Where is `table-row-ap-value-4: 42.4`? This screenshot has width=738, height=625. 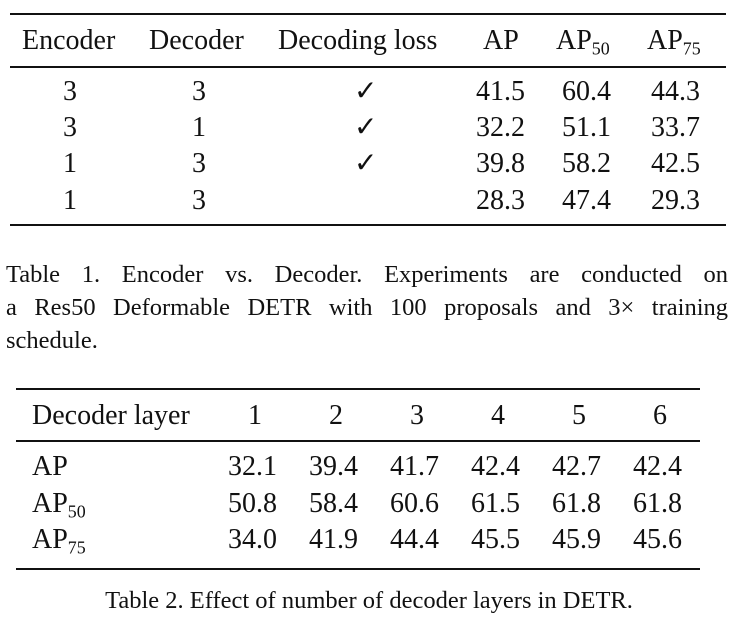
table-row-ap-value-4: 42.4 is located at coordinates (495, 466).